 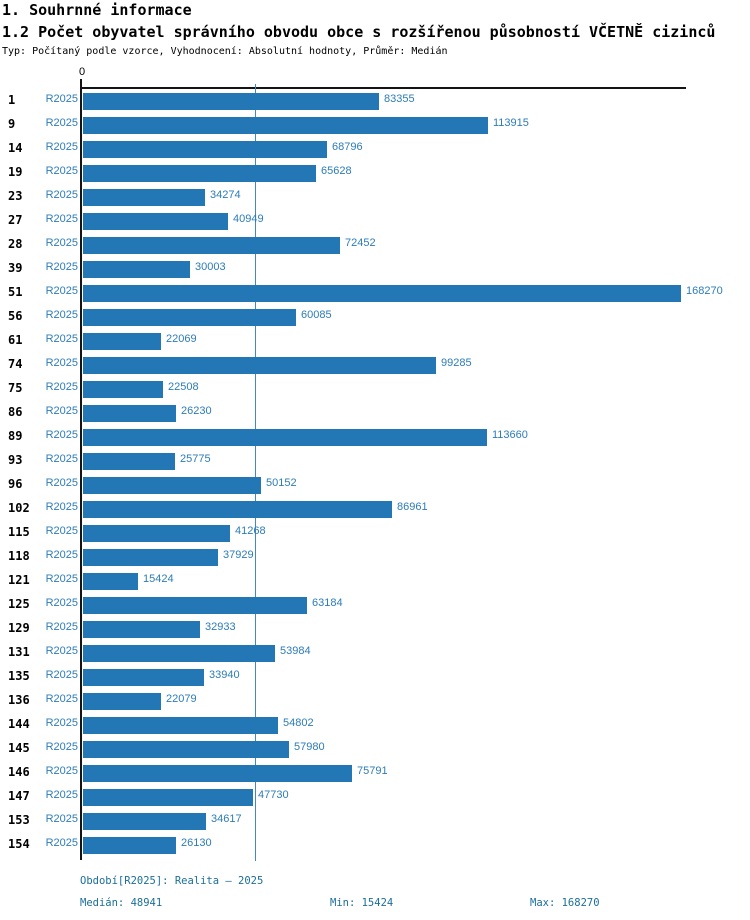 I want to click on chart-row: 115 R2025 41268, so click(x=375, y=533).